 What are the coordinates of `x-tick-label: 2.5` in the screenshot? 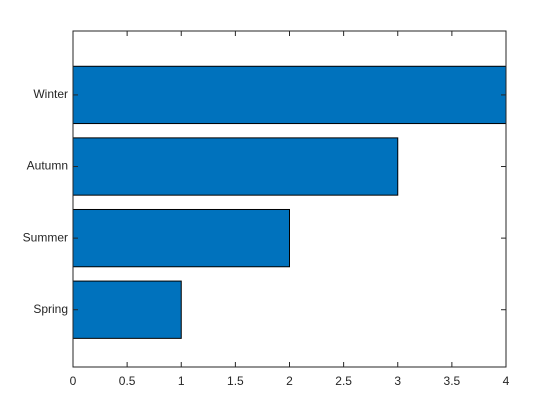 It's located at (343, 381).